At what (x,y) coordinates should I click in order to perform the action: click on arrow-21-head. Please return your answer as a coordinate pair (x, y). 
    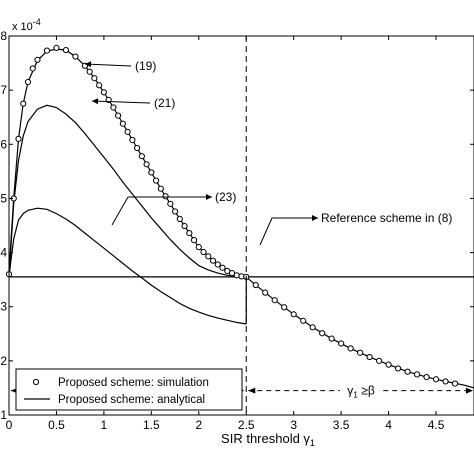
    Looking at the image, I should click on (95, 101).